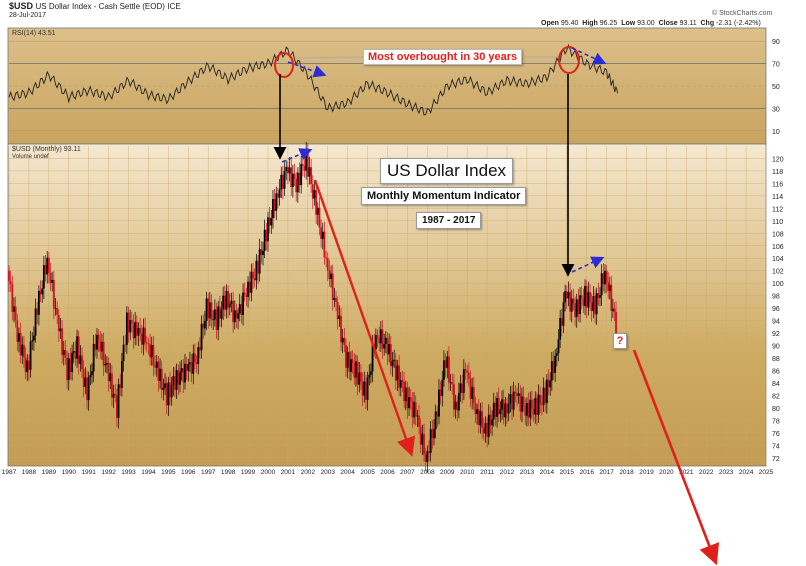 The image size is (806, 566). Describe the element at coordinates (367, 472) in the screenshot. I see `x-tick-label: 2005` at that location.